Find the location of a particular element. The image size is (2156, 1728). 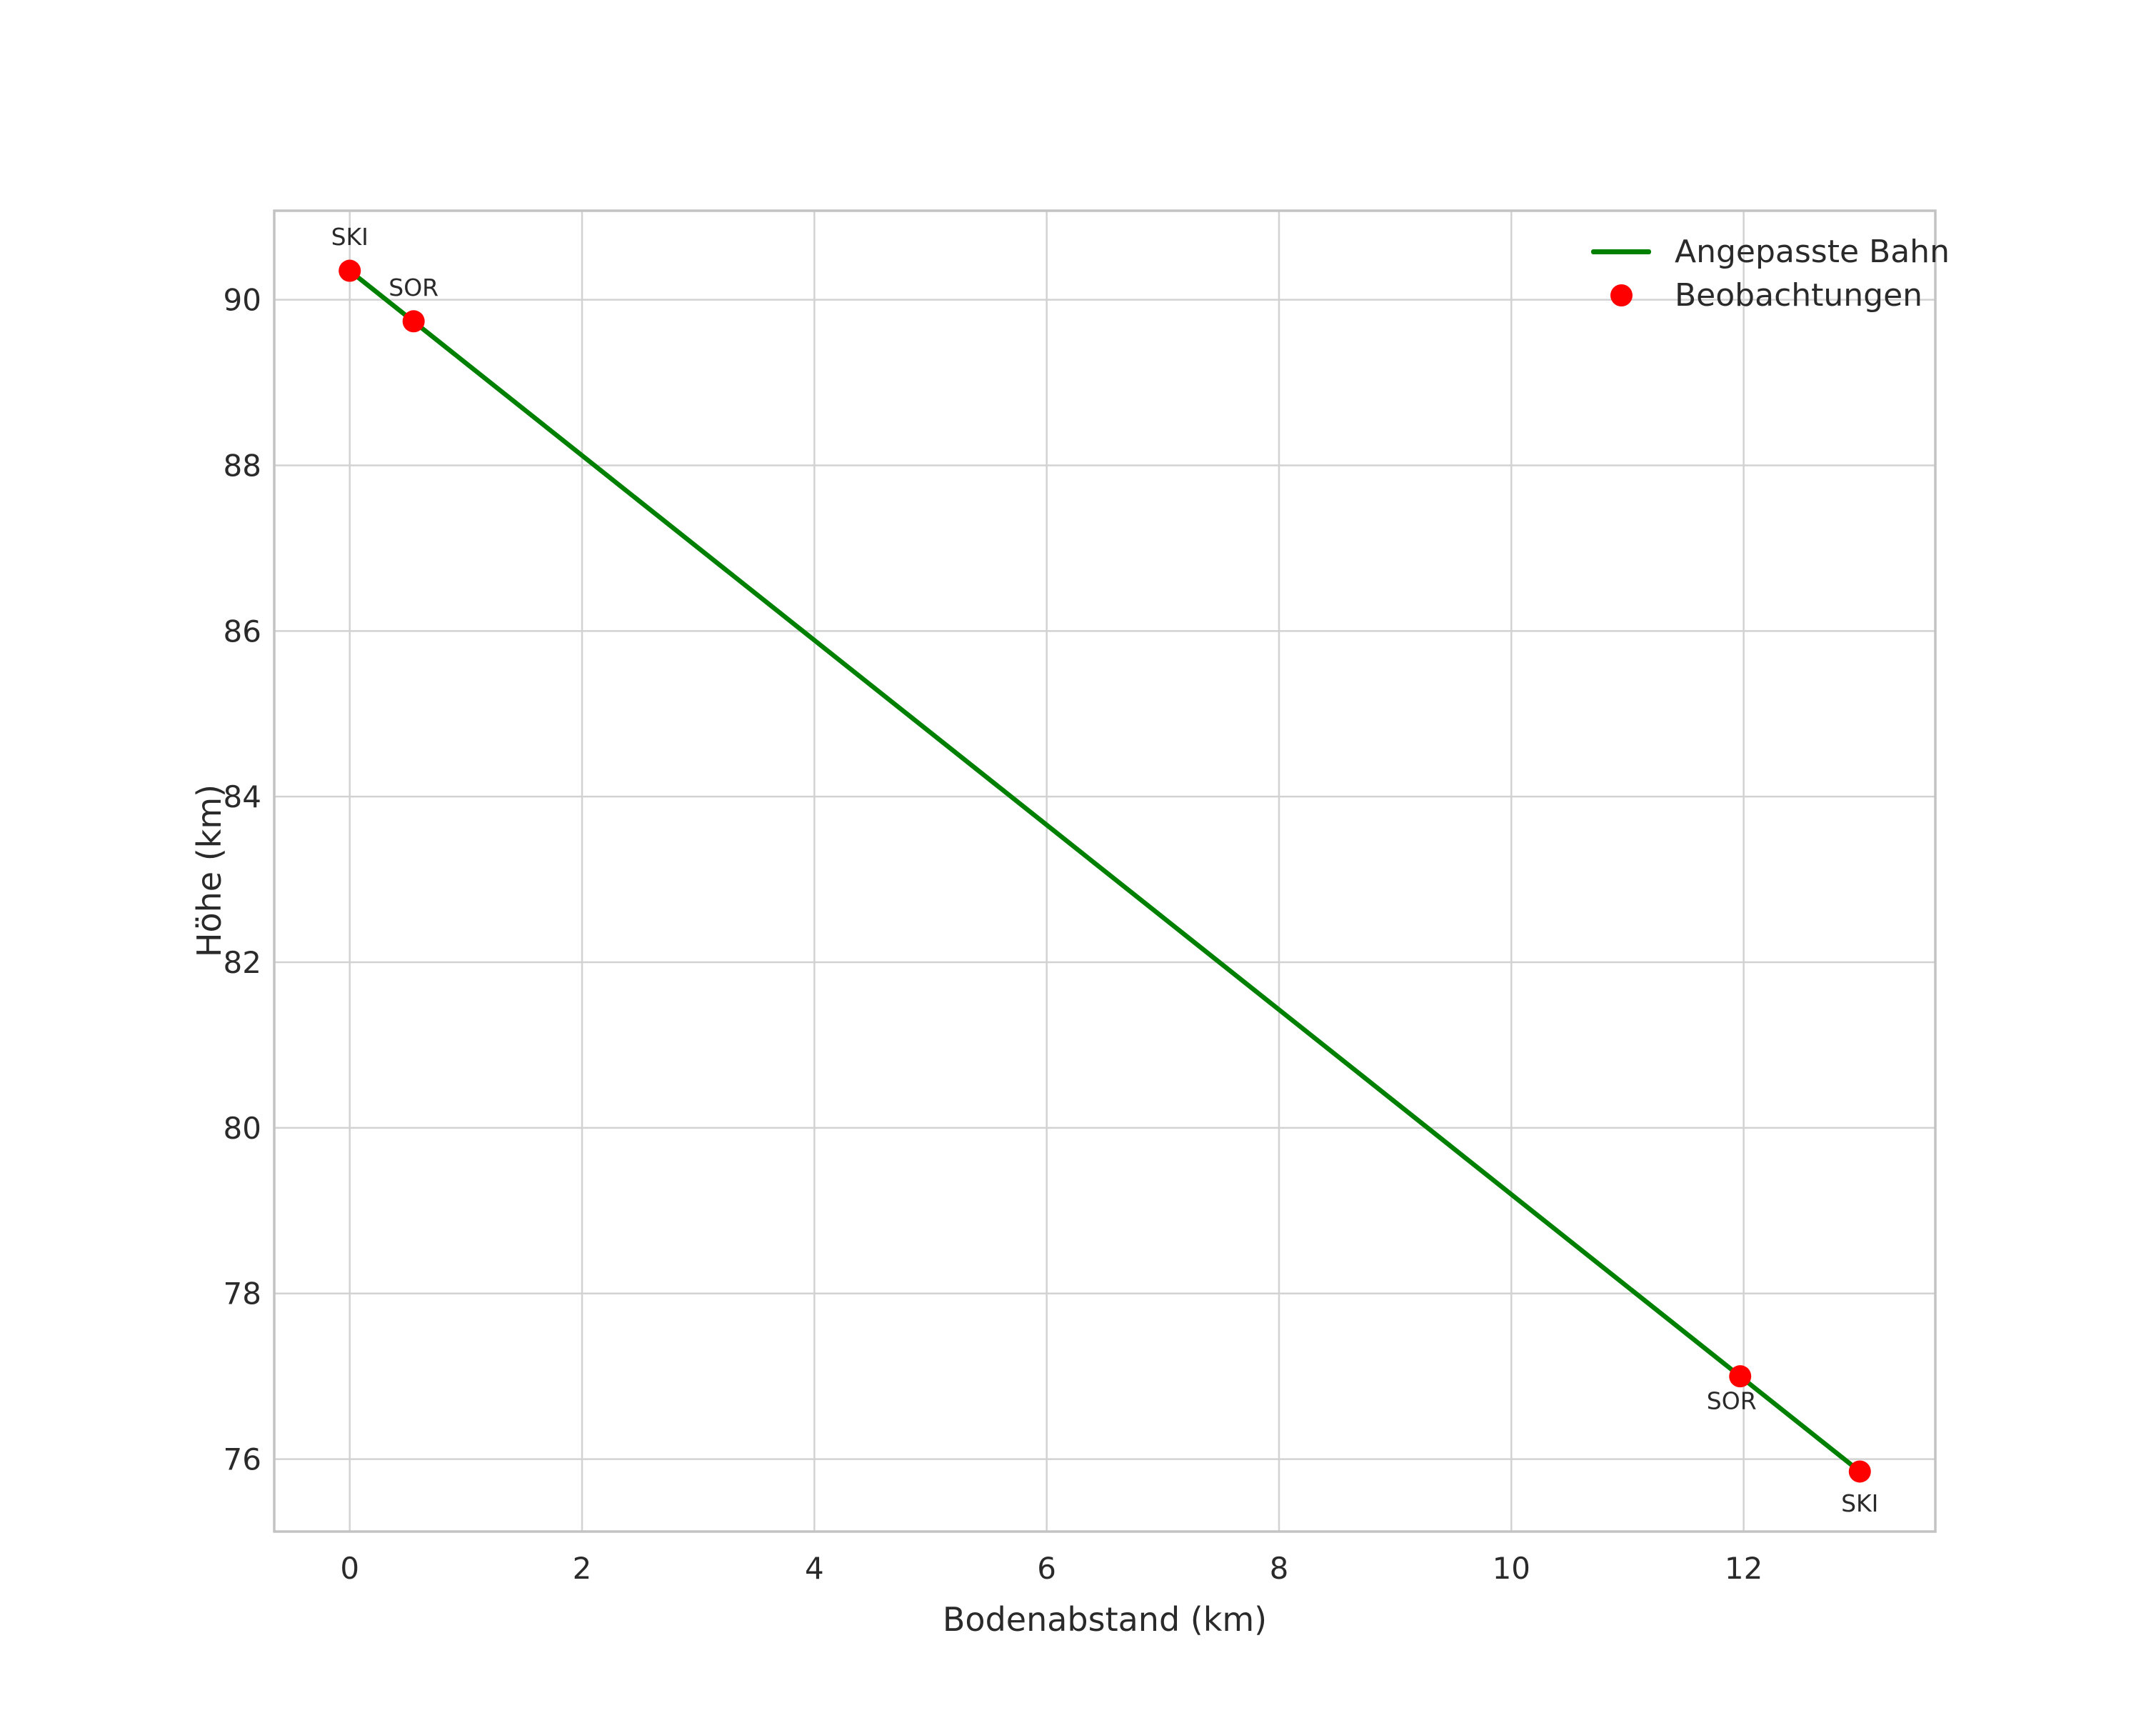

y-tick-label: 90 is located at coordinates (243, 300).